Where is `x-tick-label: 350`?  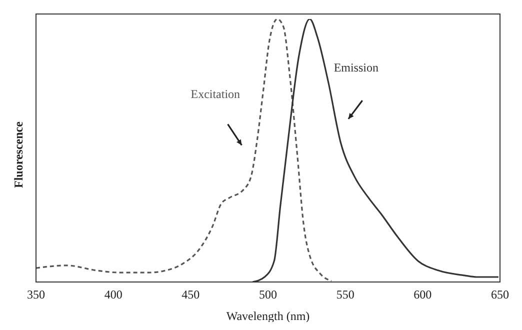 x-tick-label: 350 is located at coordinates (36, 295).